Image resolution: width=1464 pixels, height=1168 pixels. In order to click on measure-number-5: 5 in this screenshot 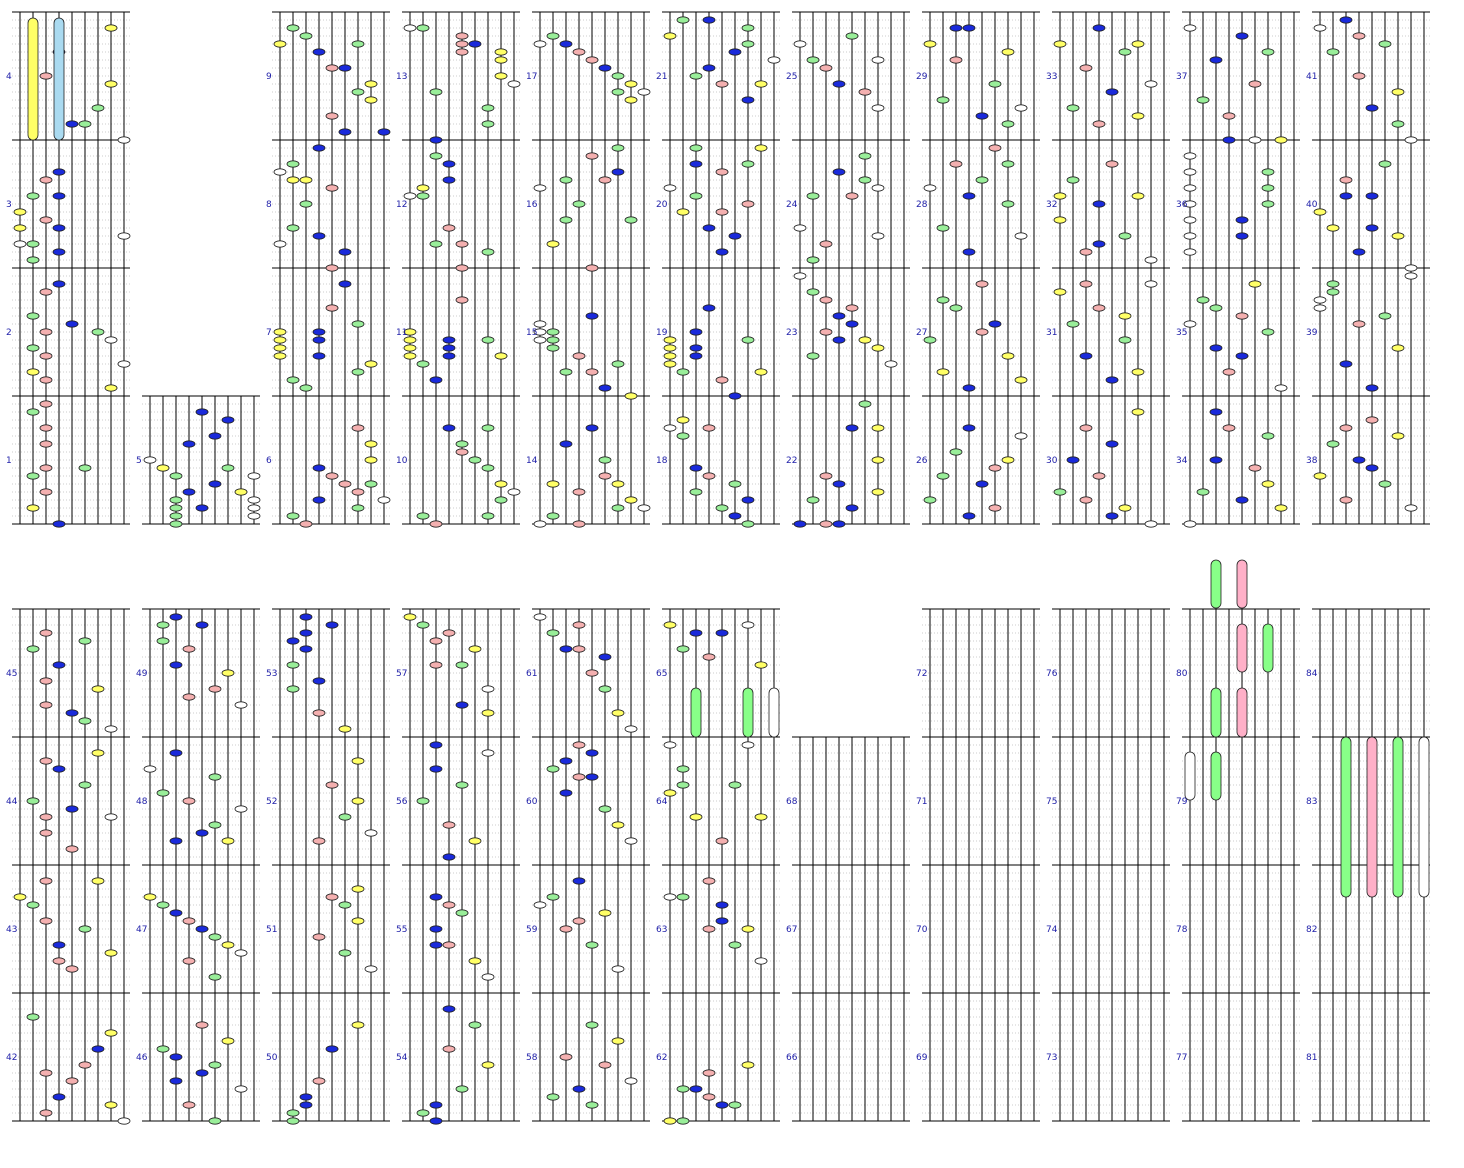, I will do `click(139, 461)`.